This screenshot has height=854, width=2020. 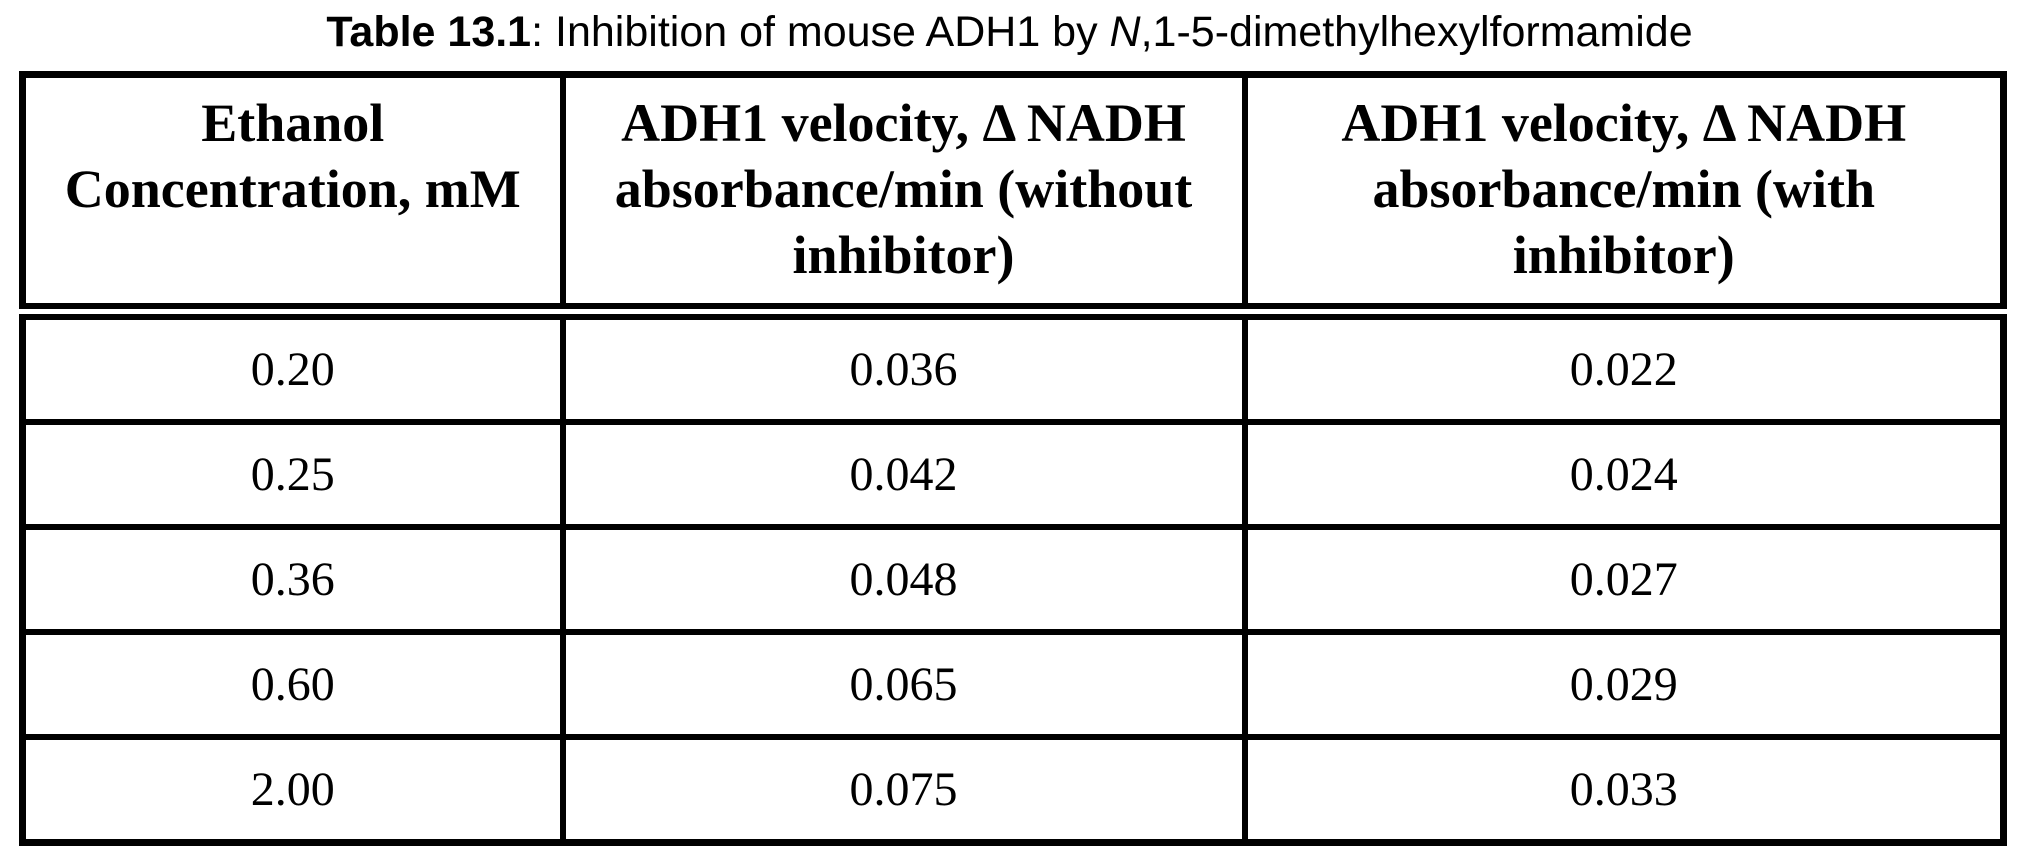 What do you see at coordinates (1624, 790) in the screenshot?
I see `table-cell: 0.033` at bounding box center [1624, 790].